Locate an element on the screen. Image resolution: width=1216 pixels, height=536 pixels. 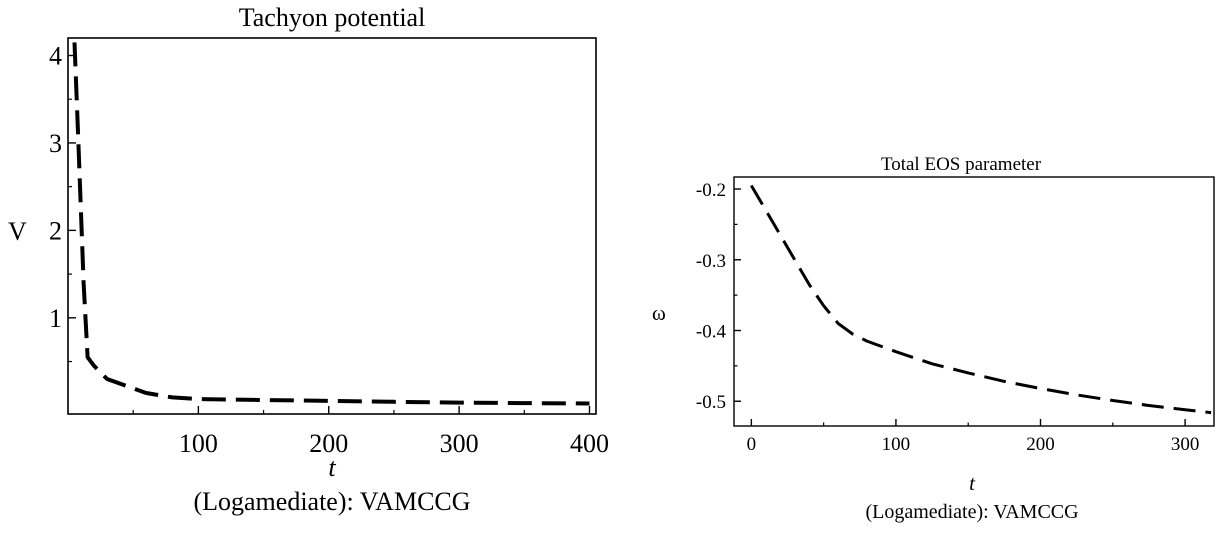
y-axis: 1 2 3 4 is located at coordinates (62, 202).